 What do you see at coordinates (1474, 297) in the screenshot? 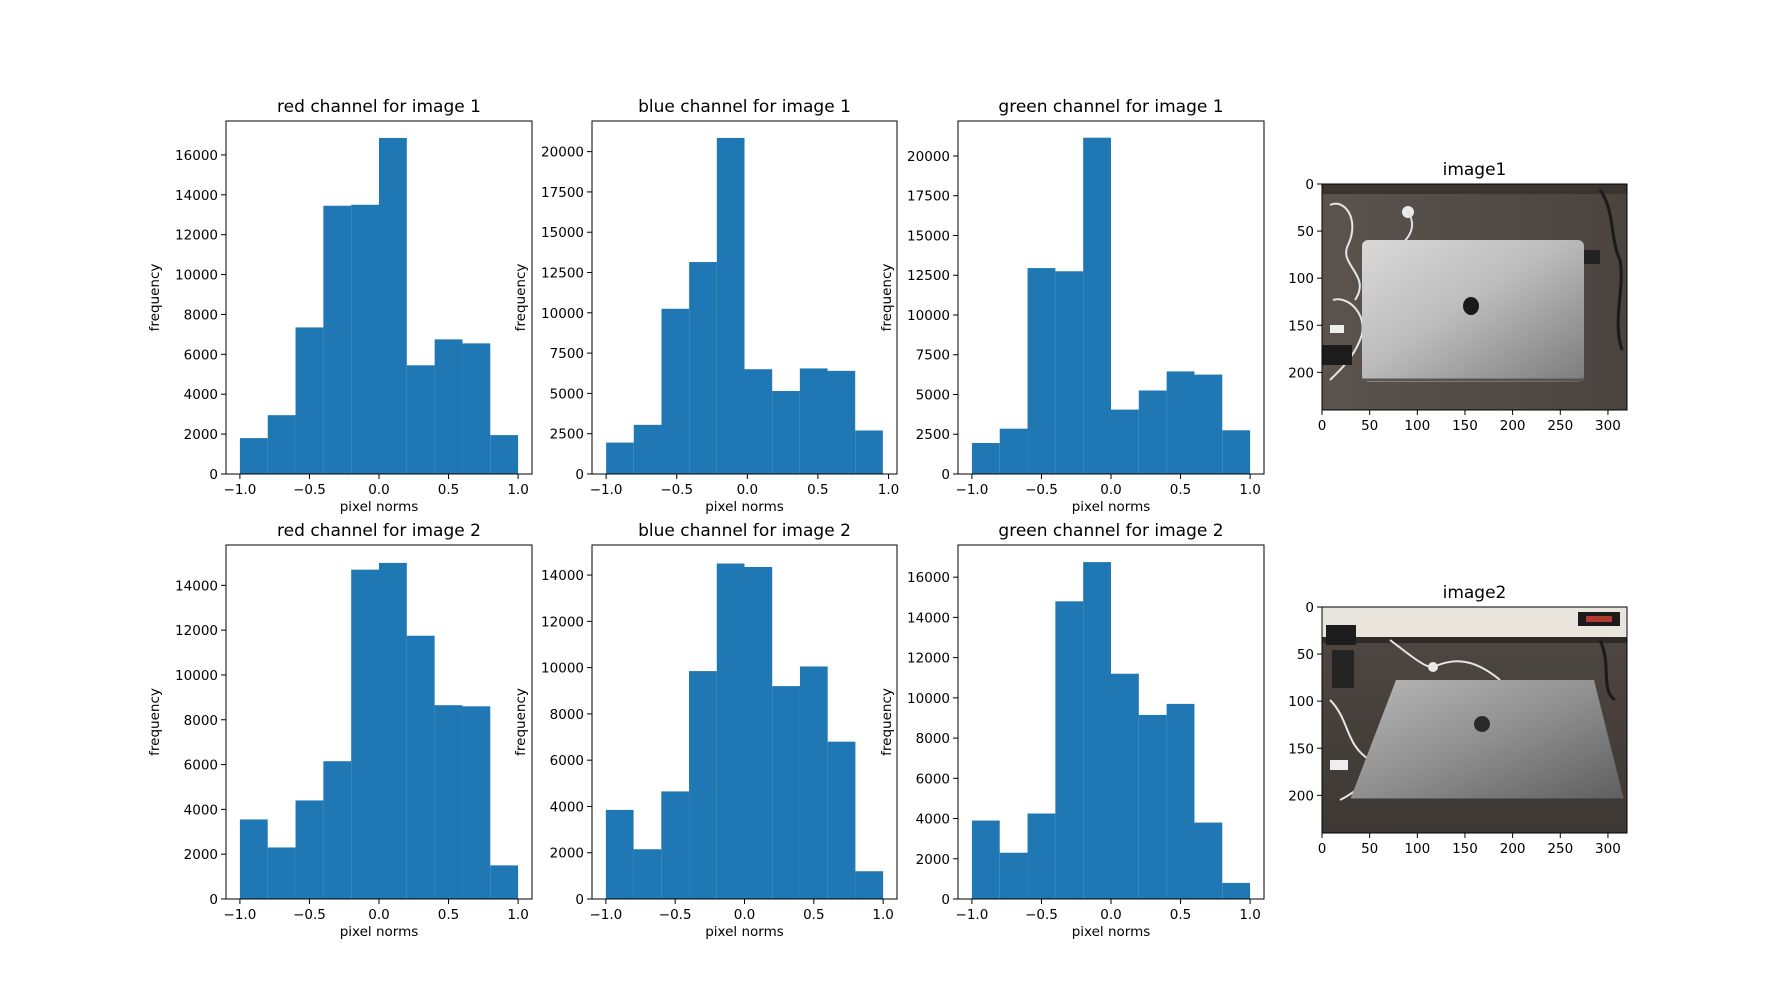
I see `image1-photo` at bounding box center [1474, 297].